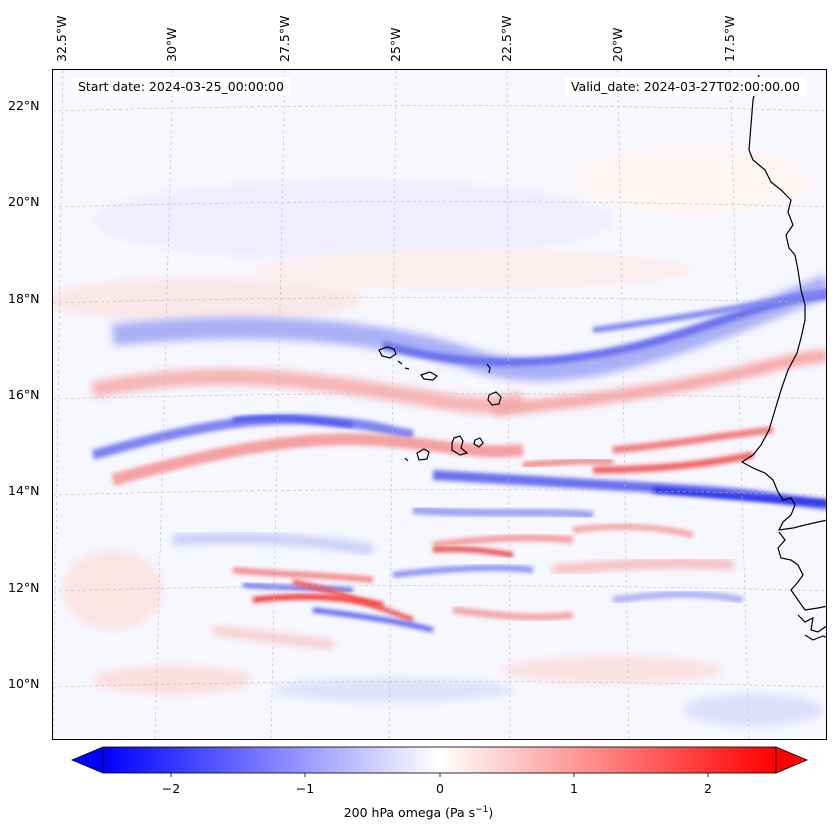  I want to click on colorbar-label: 200 hPa omega (Pa s−1), so click(418, 812).